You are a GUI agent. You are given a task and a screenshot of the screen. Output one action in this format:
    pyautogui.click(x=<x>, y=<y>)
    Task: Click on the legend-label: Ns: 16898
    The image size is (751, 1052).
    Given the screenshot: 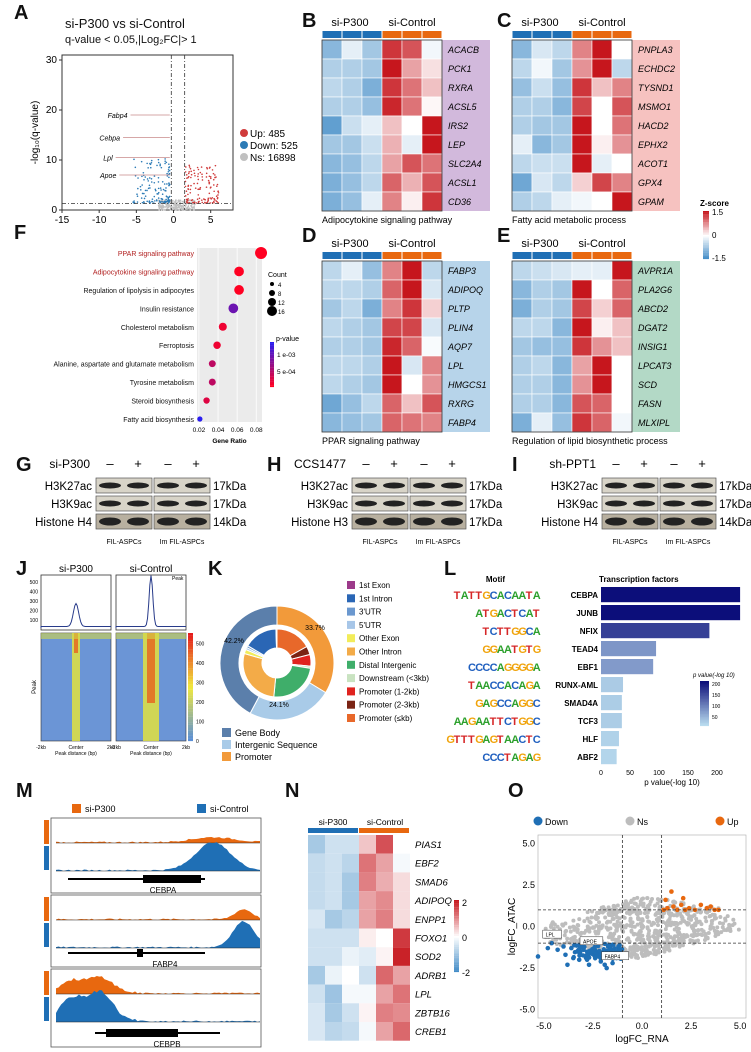 What is the action you would take?
    pyautogui.click(x=273, y=158)
    